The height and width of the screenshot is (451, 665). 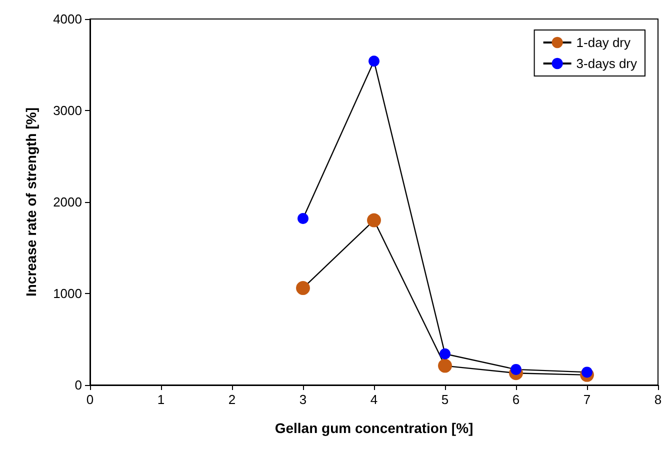 I want to click on x-tick-label: 7, so click(x=587, y=399).